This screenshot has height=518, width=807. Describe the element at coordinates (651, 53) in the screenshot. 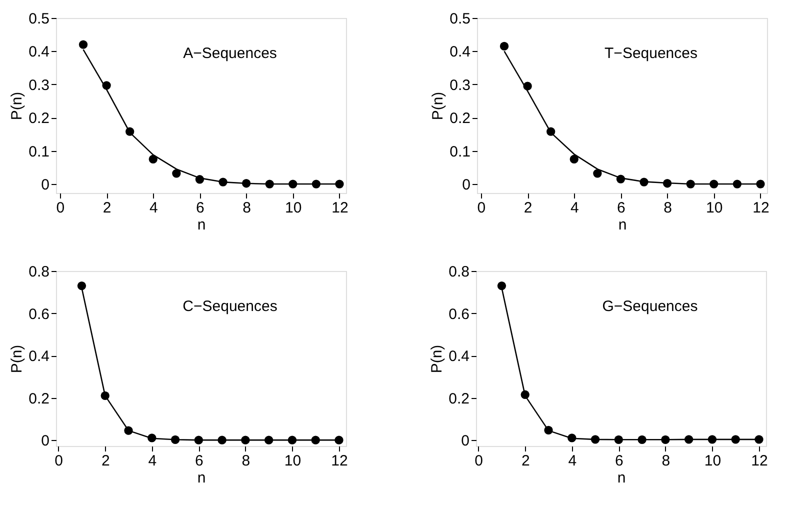

I see `annotation: T−Sequences` at that location.